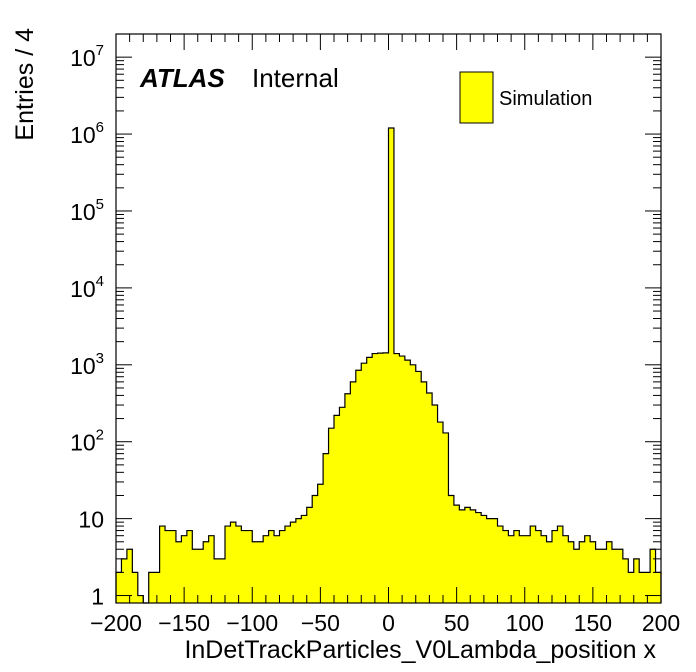 Image resolution: width=696 pixels, height=672 pixels. I want to click on x-tick-label: −150, so click(184, 623).